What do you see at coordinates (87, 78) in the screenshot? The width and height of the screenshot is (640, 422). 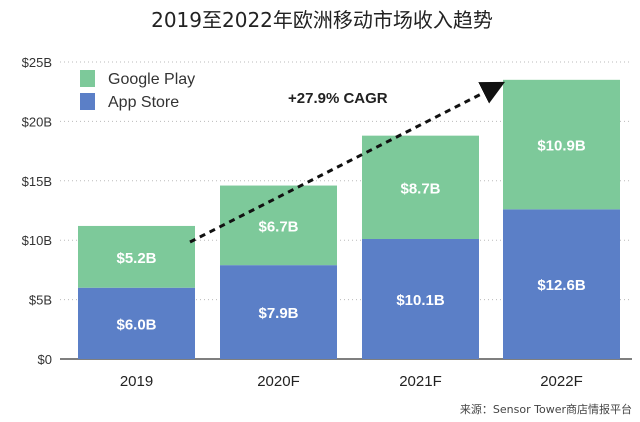 I see `legend-swatch-google-play` at bounding box center [87, 78].